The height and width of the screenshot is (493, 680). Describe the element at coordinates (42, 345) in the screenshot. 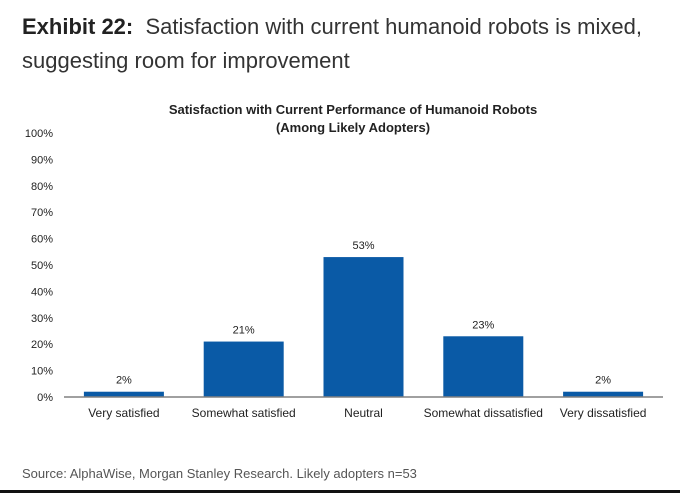

I see `y-tick-label: 20%` at that location.